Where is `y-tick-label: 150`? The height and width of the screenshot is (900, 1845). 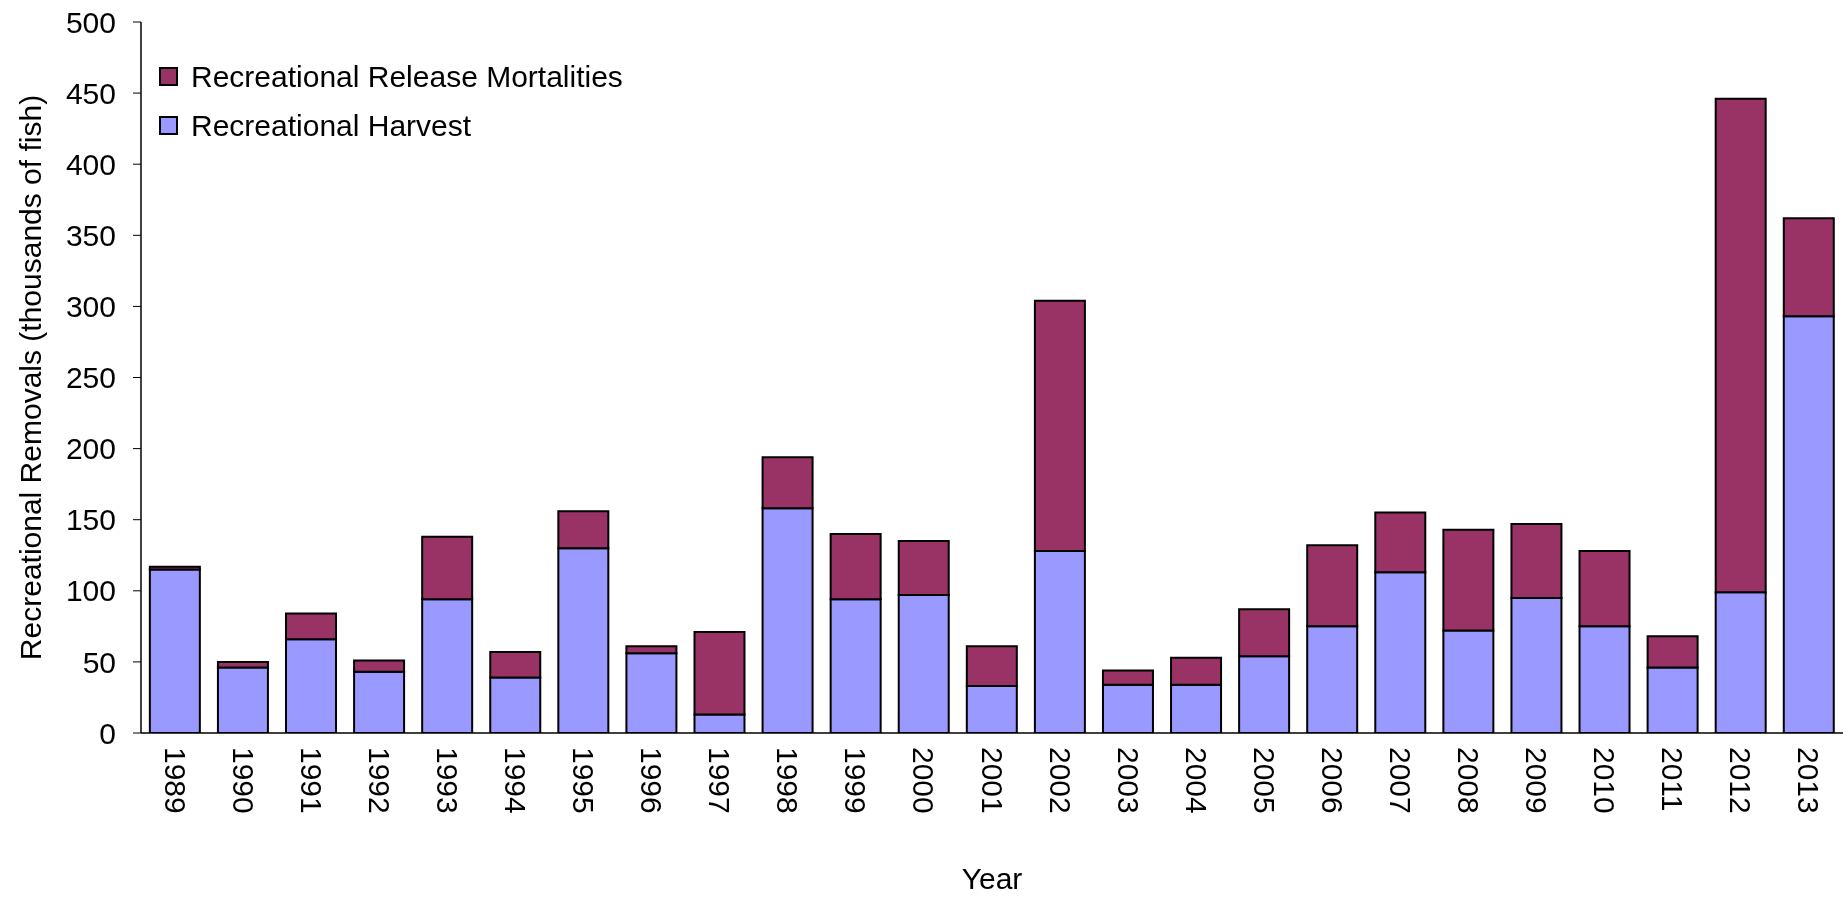 y-tick-label: 150 is located at coordinates (90, 520).